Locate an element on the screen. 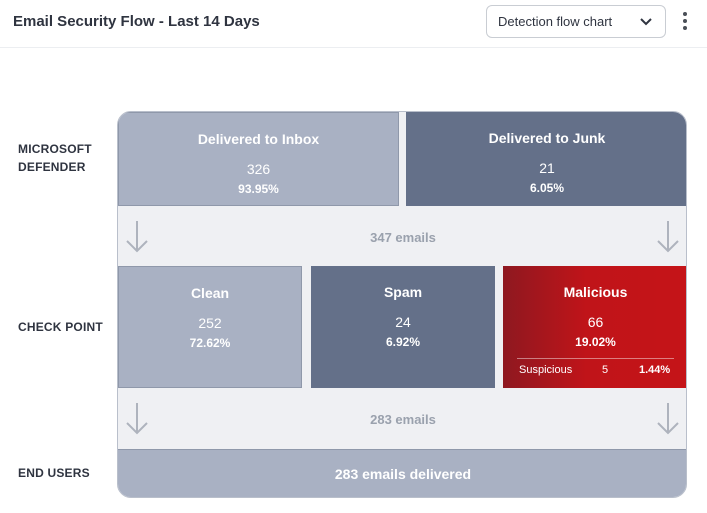  box-percent: 93.95% is located at coordinates (258, 189).